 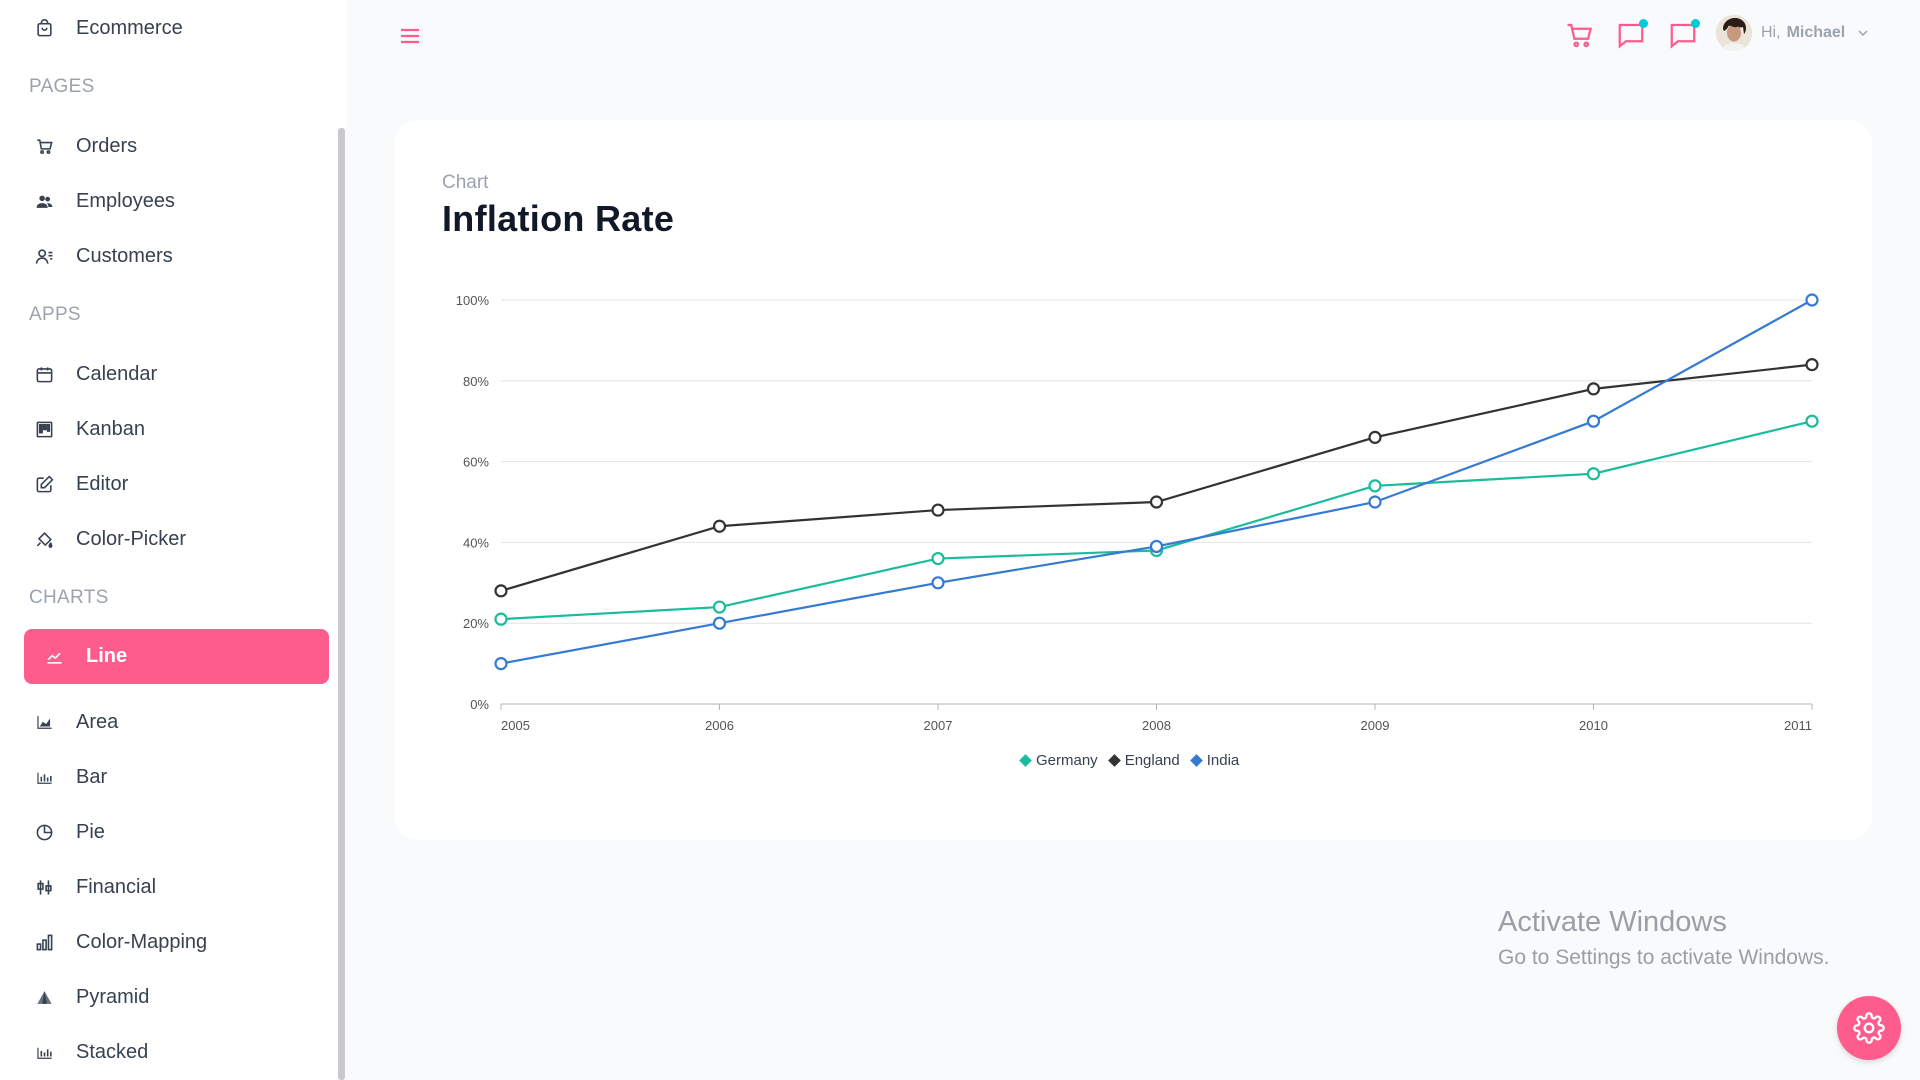 I want to click on sidebar-item-label: Editor, so click(x=102, y=483).